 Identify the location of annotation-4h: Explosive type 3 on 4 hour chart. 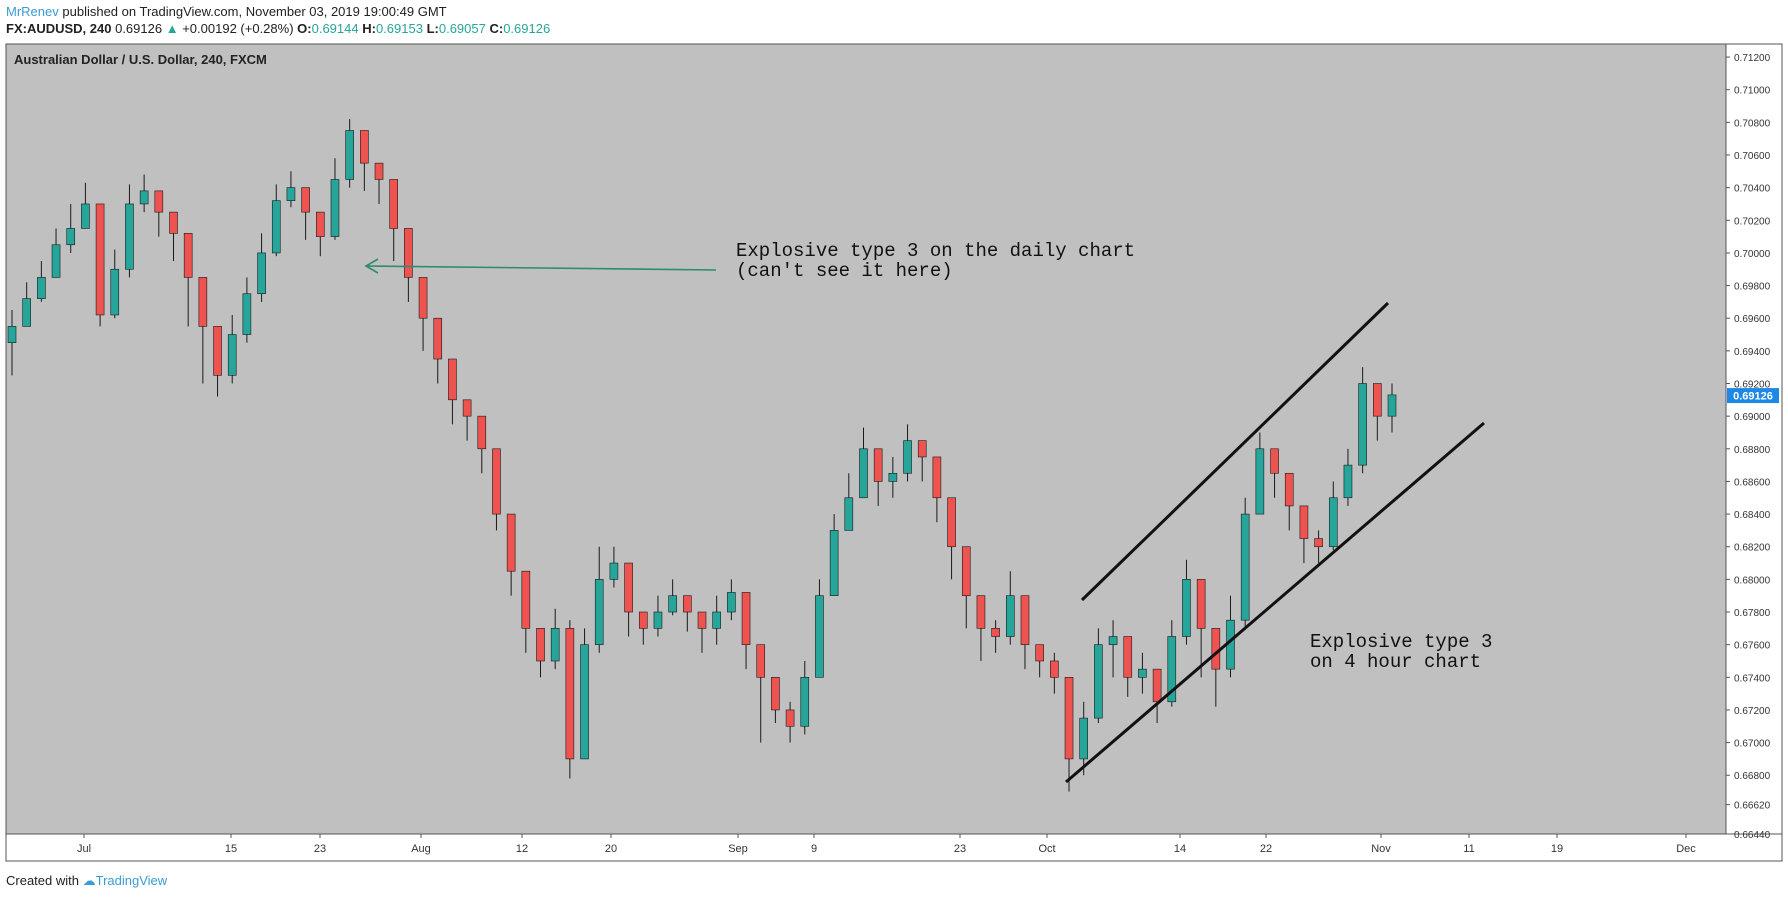
(1407, 652).